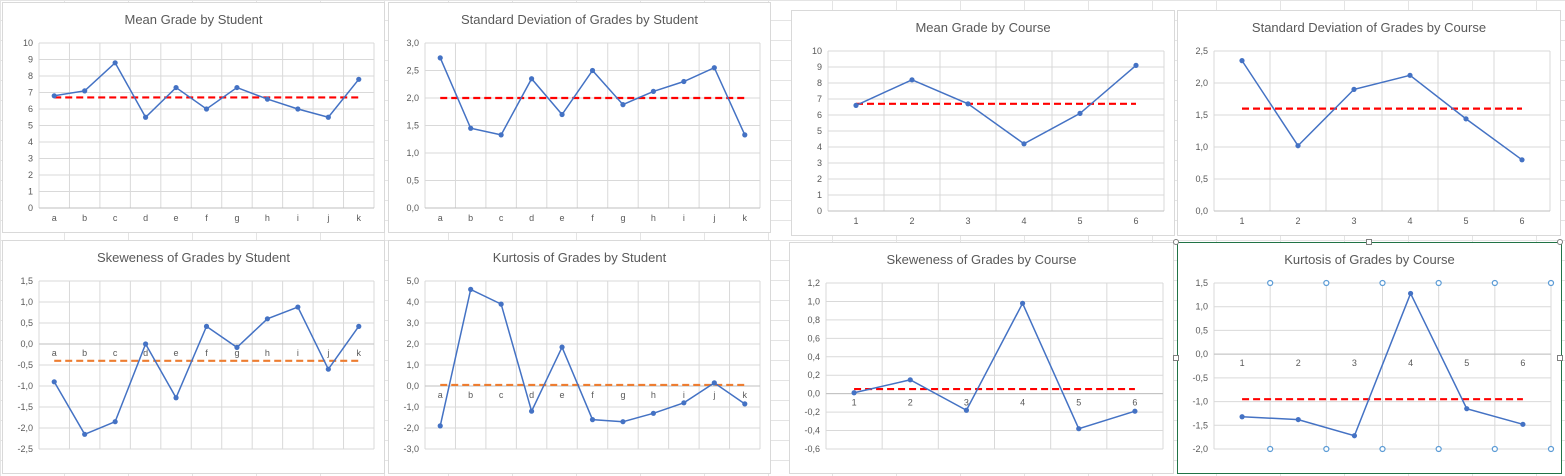  What do you see at coordinates (1176, 358) in the screenshot?
I see `resize-handle-left` at bounding box center [1176, 358].